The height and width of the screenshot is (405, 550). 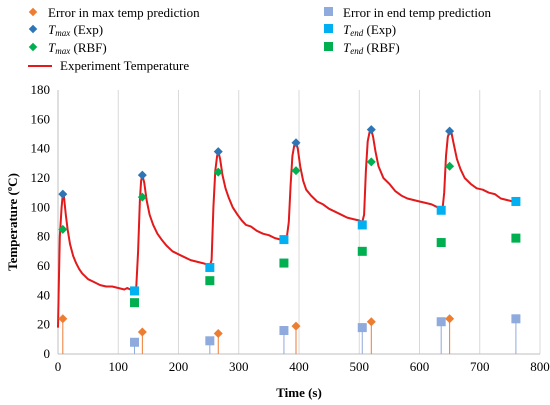 I want to click on y-axis-label: Temperature (ºC), so click(x=12, y=222).